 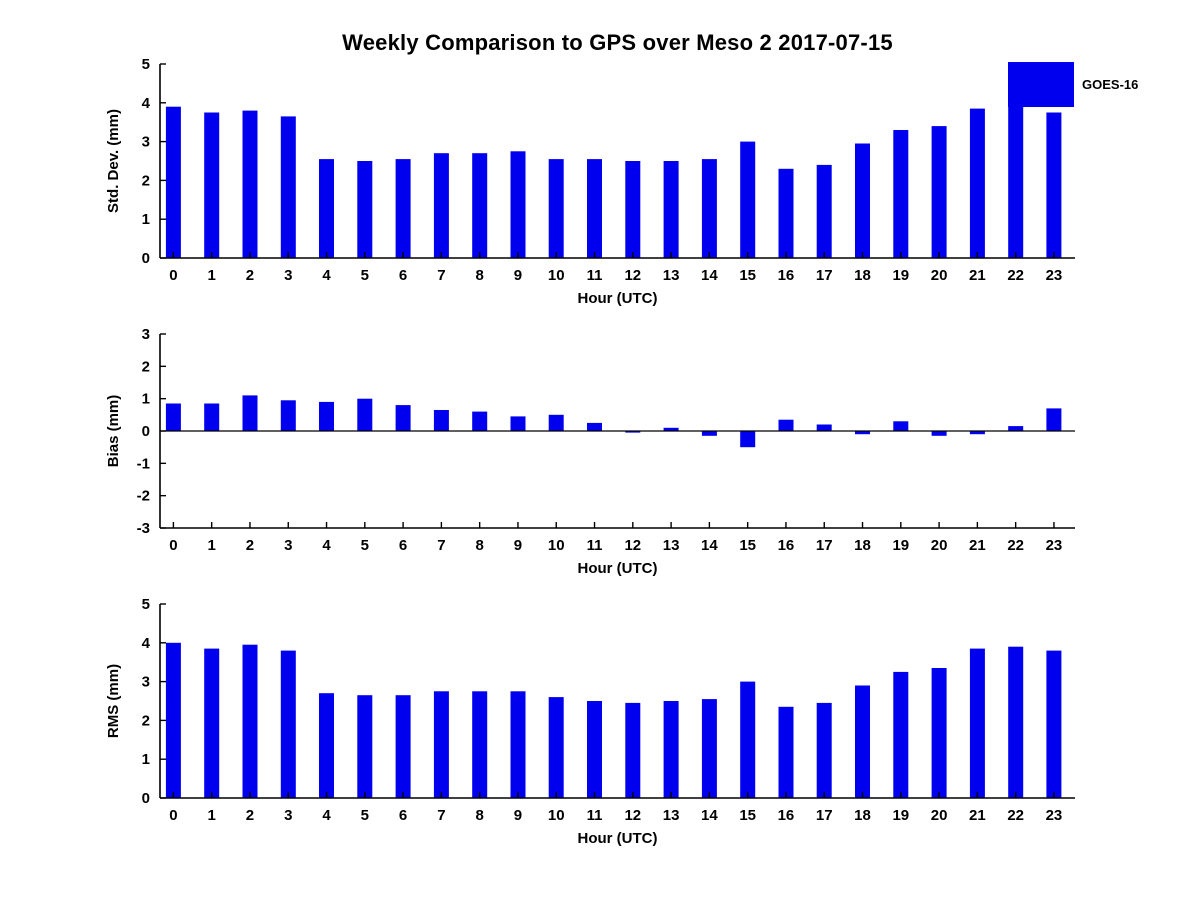 What do you see at coordinates (143, 528) in the screenshot?
I see `y-tick-label: -3` at bounding box center [143, 528].